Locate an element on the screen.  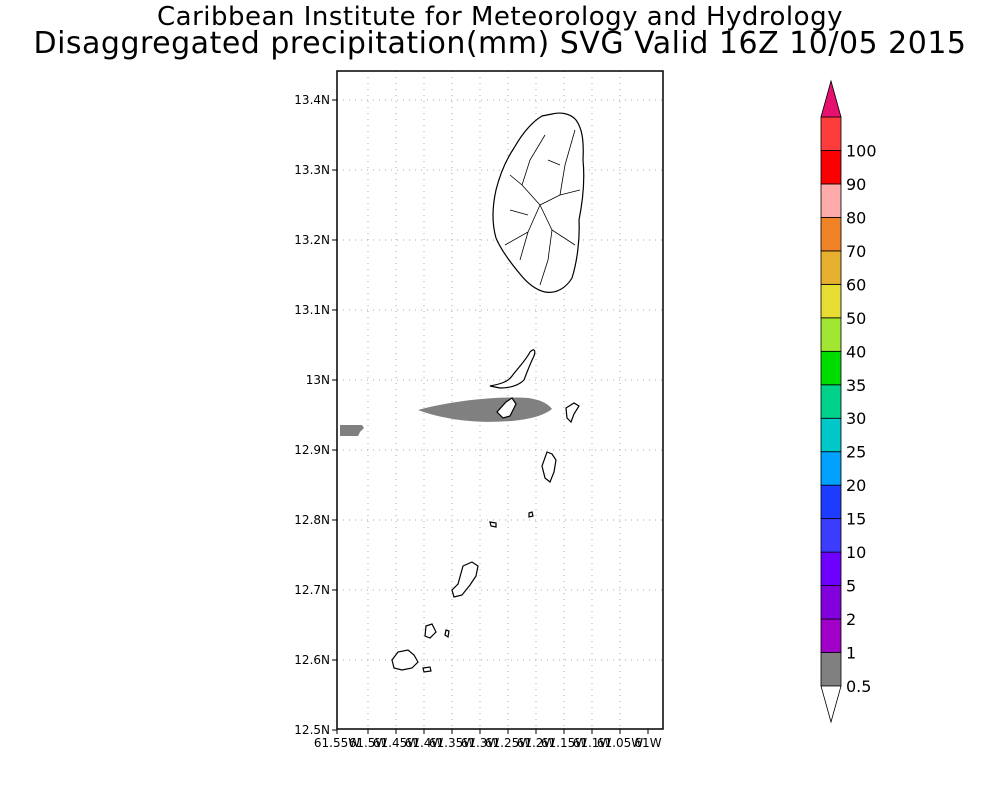
color-bar-label: 60 is located at coordinates (856, 284).